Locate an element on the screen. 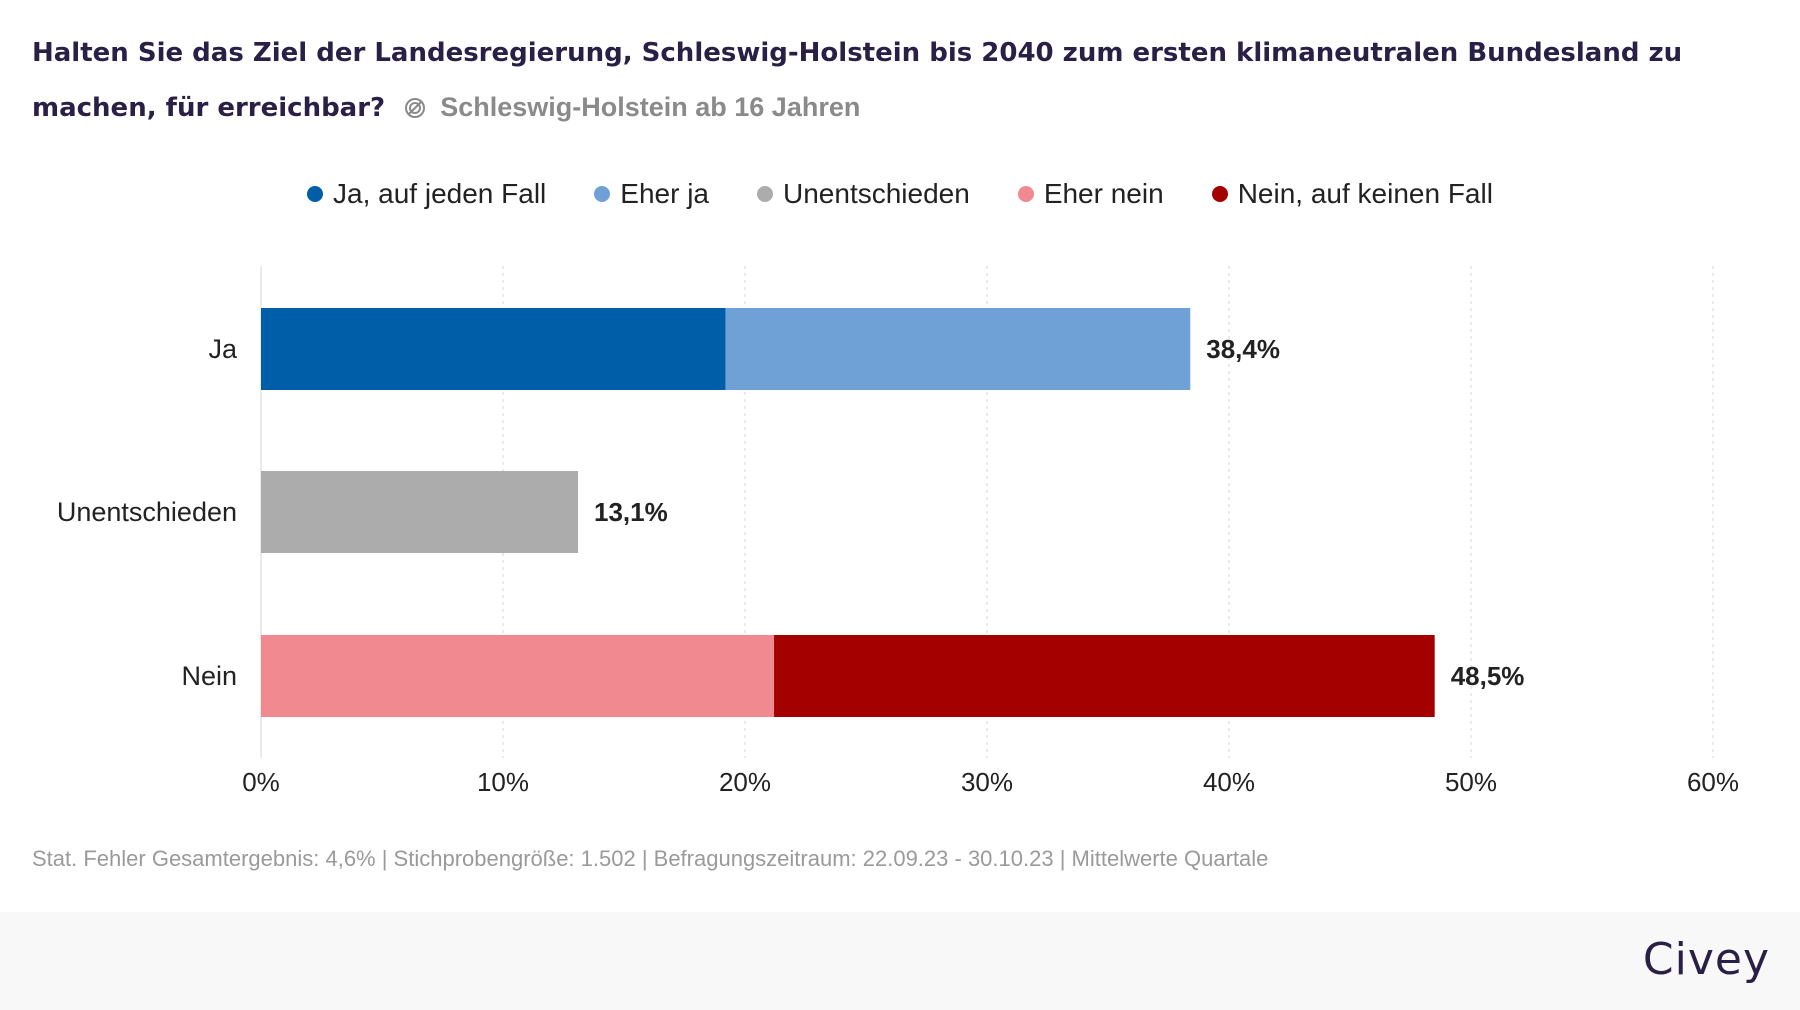 The image size is (1800, 1010). legend-item-eher-ja: Eher ja is located at coordinates (651, 194).